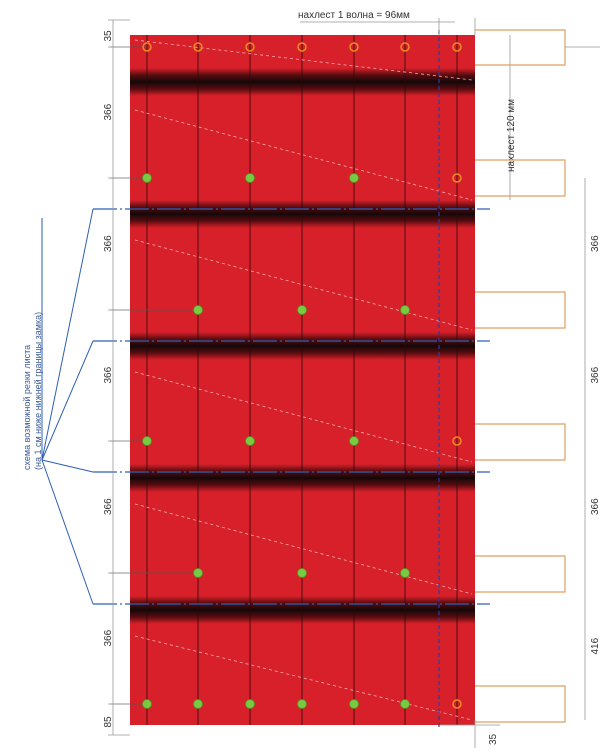 The width and height of the screenshot is (601, 752). What do you see at coordinates (511, 135) in the screenshot?
I see `overlap-120-label: нахлест 120 мм` at bounding box center [511, 135].